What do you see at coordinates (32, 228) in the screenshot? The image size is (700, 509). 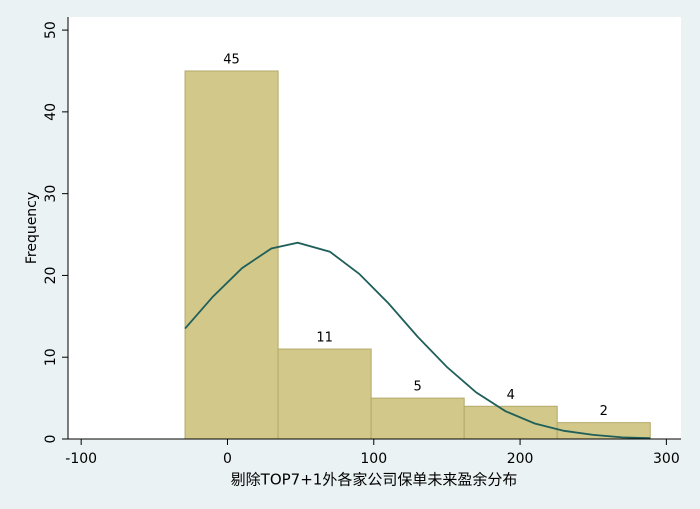 I see `y-axis-label: Frequency` at bounding box center [32, 228].